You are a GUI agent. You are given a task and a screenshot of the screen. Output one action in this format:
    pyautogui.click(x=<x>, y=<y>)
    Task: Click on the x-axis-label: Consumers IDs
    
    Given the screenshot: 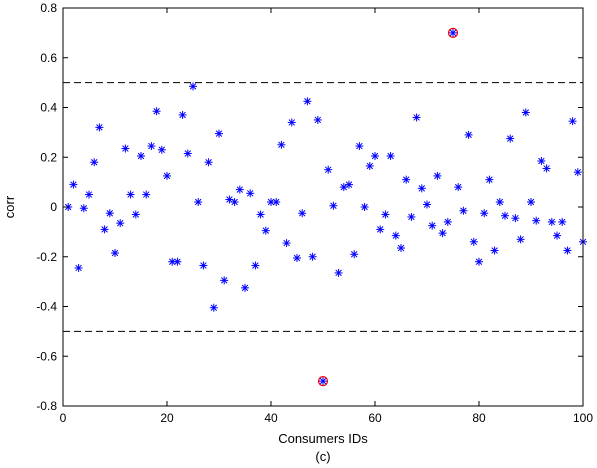 What is the action you would take?
    pyautogui.click(x=323, y=438)
    